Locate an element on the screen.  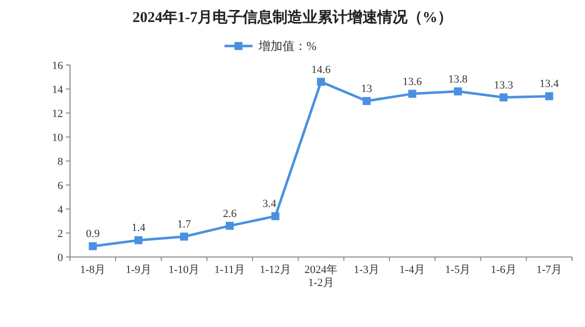
x-tick-label: 1-12月 is located at coordinates (275, 270).